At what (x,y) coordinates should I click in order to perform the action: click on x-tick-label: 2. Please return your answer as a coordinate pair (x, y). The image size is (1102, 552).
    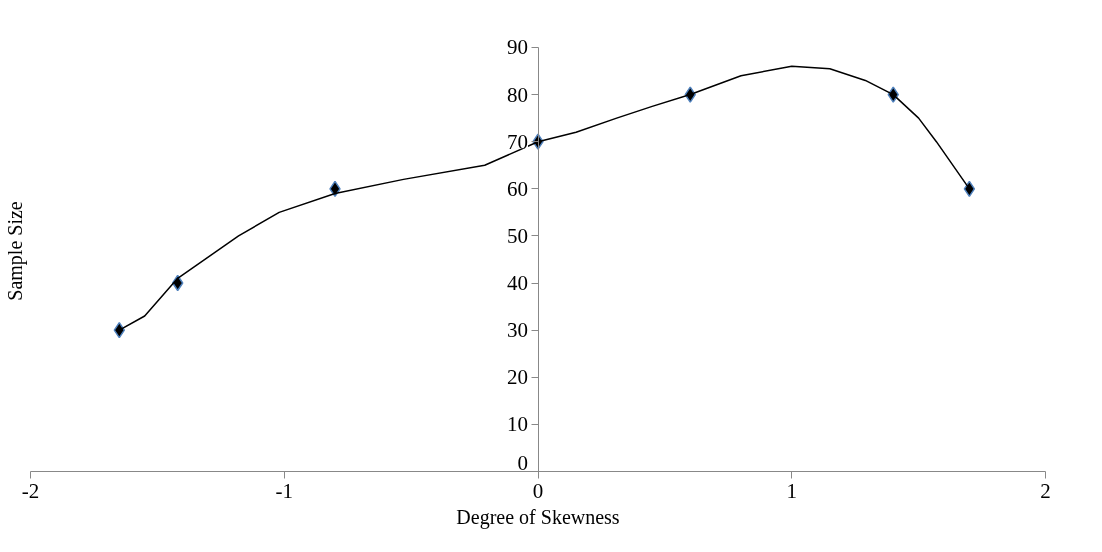
    Looking at the image, I should click on (1045, 490).